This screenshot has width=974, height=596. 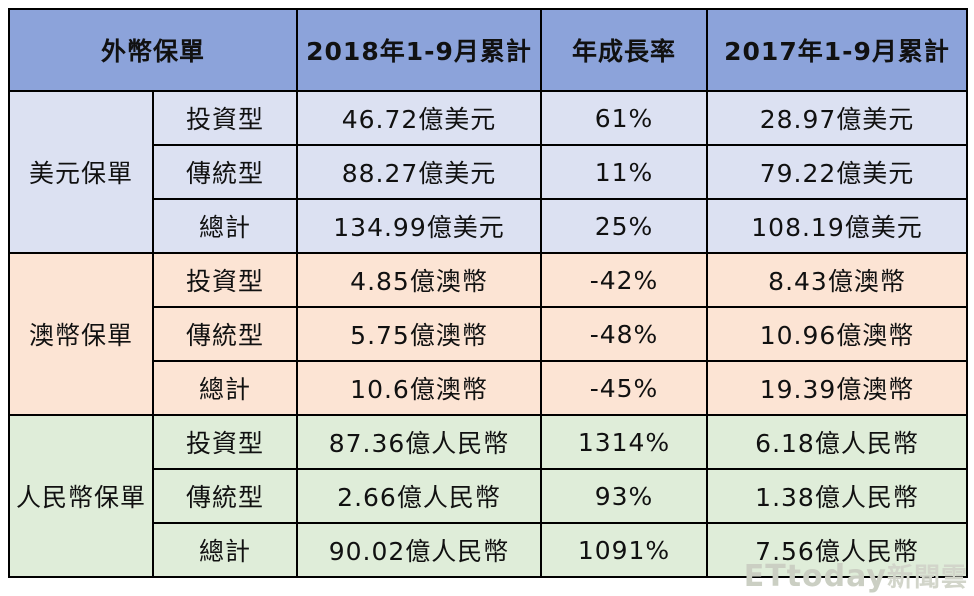 I want to click on value-2018-cell: 5.75億澳幣, so click(x=419, y=334).